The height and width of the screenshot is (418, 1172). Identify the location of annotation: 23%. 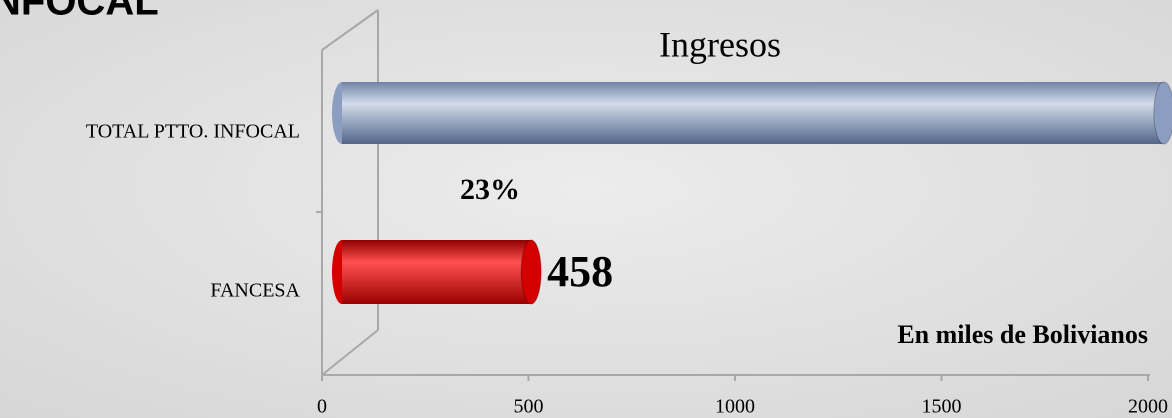
(490, 189).